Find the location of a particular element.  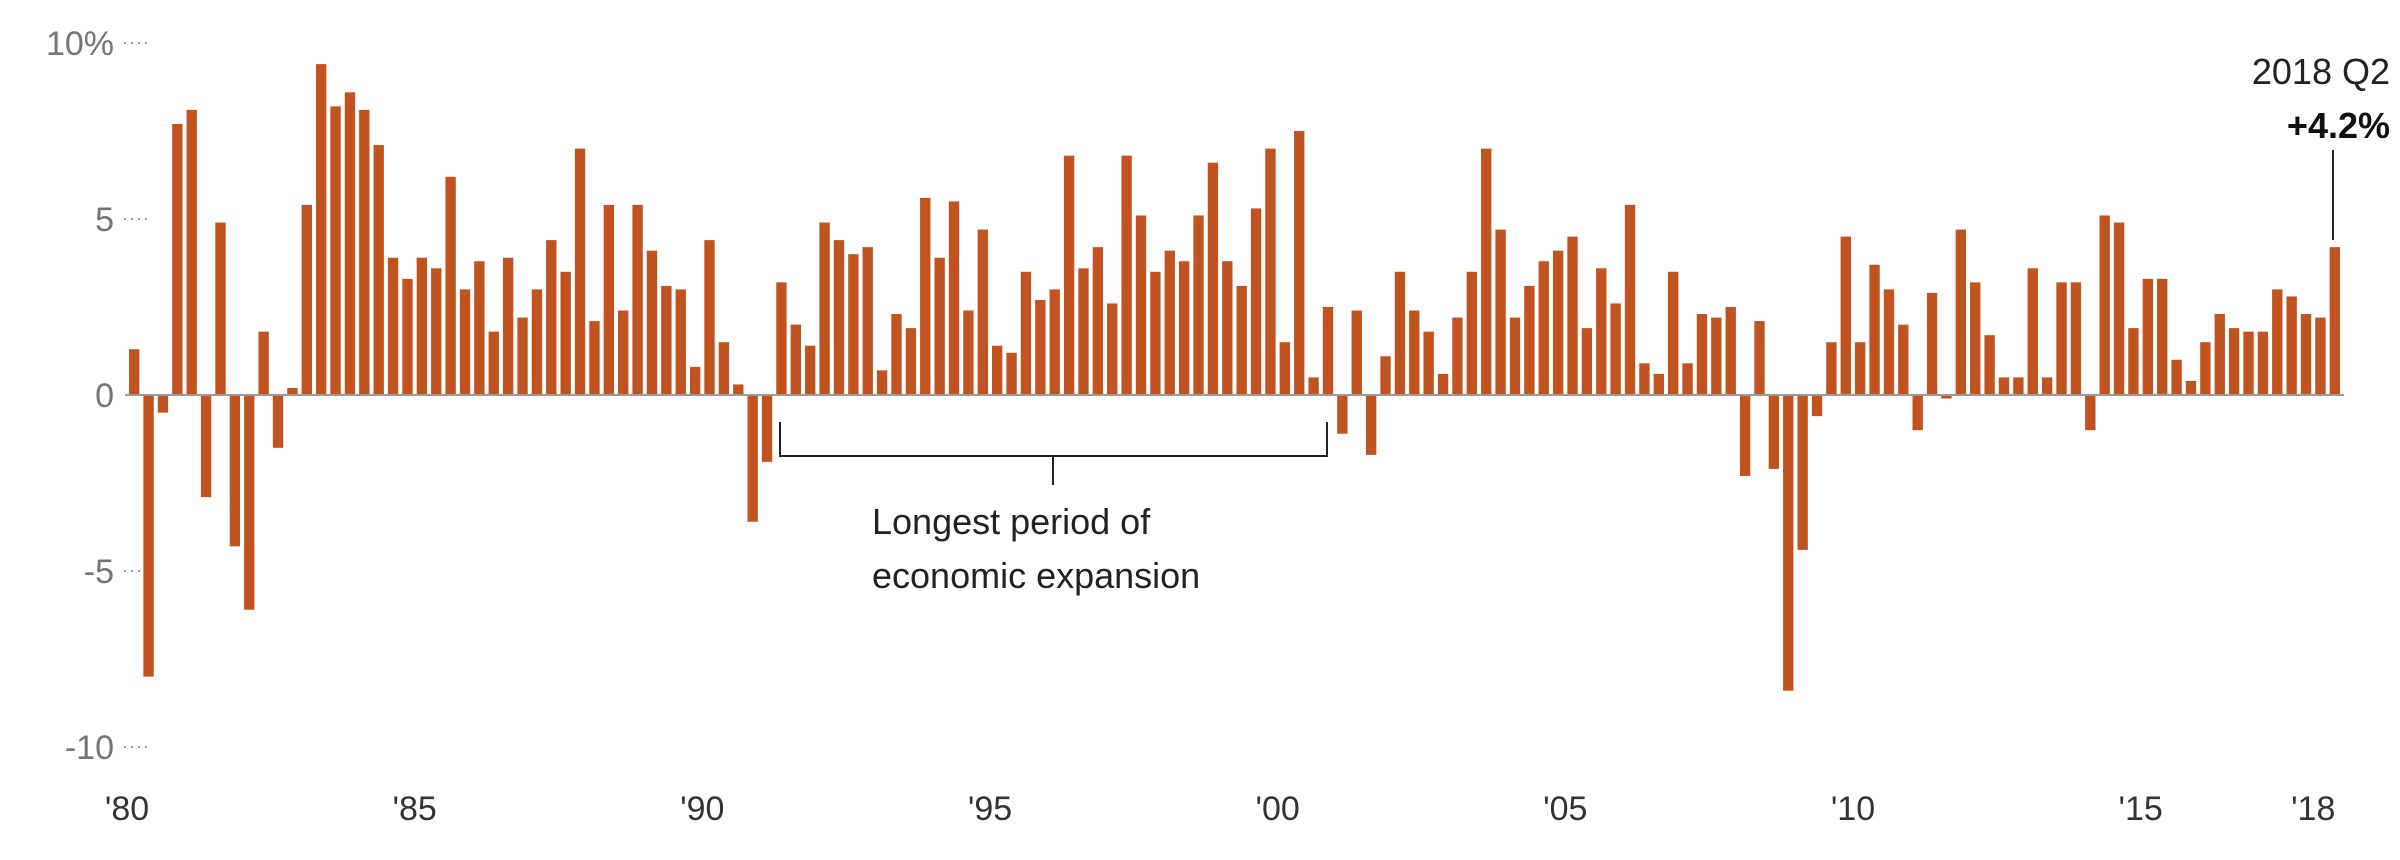

x-tick-label: '80 is located at coordinates (127, 809).